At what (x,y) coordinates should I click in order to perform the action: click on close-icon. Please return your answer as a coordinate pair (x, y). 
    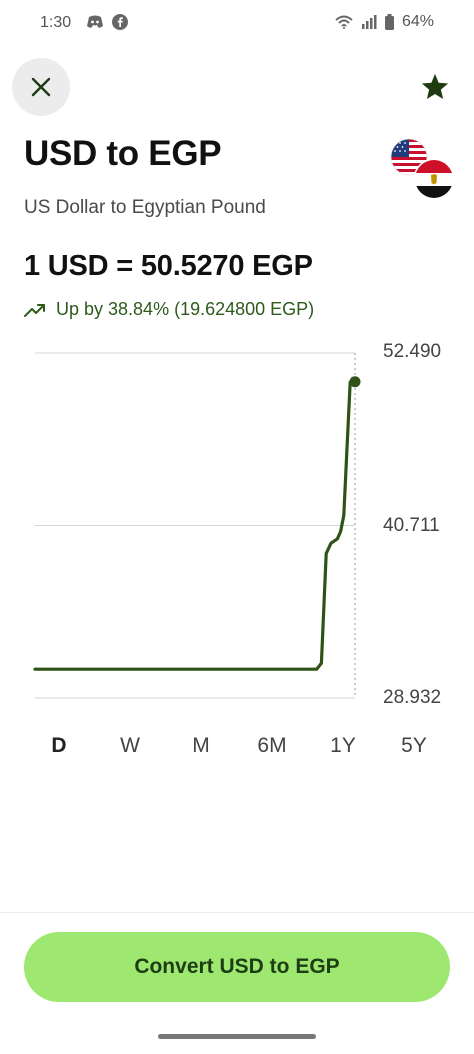
    Looking at the image, I should click on (41, 87).